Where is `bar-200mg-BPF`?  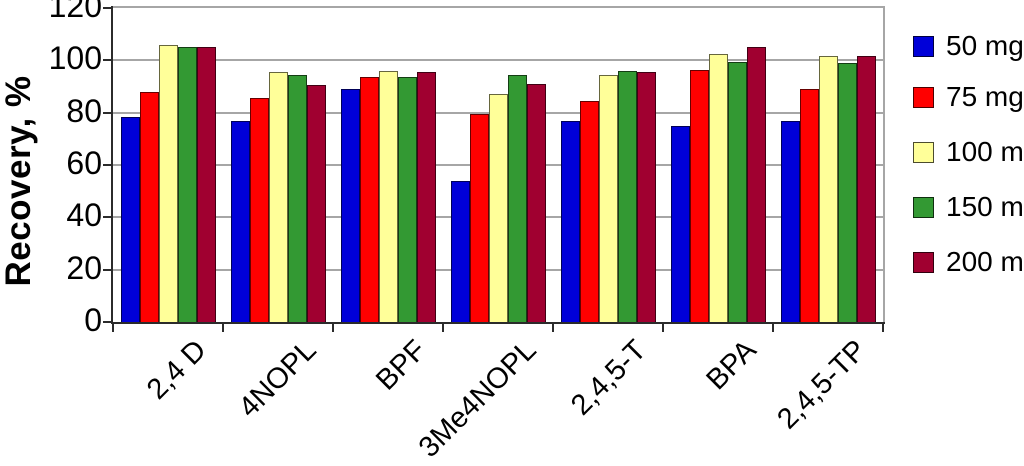 bar-200mg-BPF is located at coordinates (426, 197).